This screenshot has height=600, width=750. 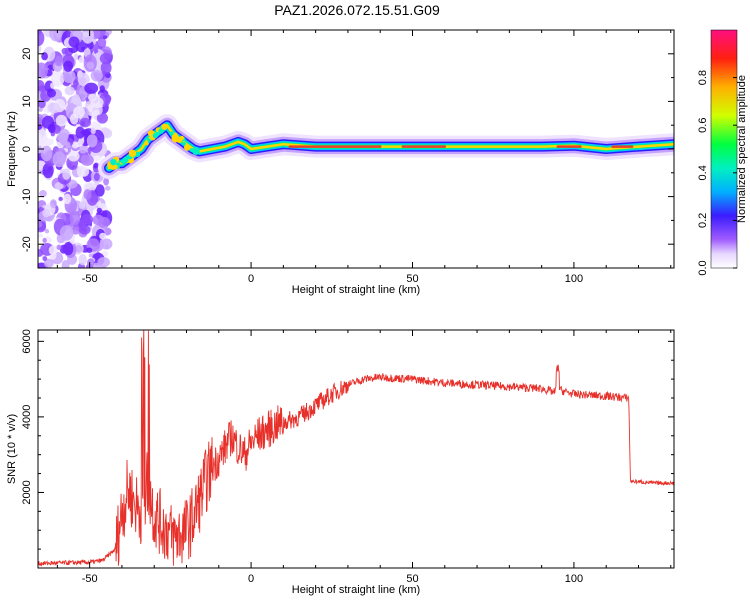 What do you see at coordinates (724, 149) in the screenshot?
I see `colorbar-gradient` at bounding box center [724, 149].